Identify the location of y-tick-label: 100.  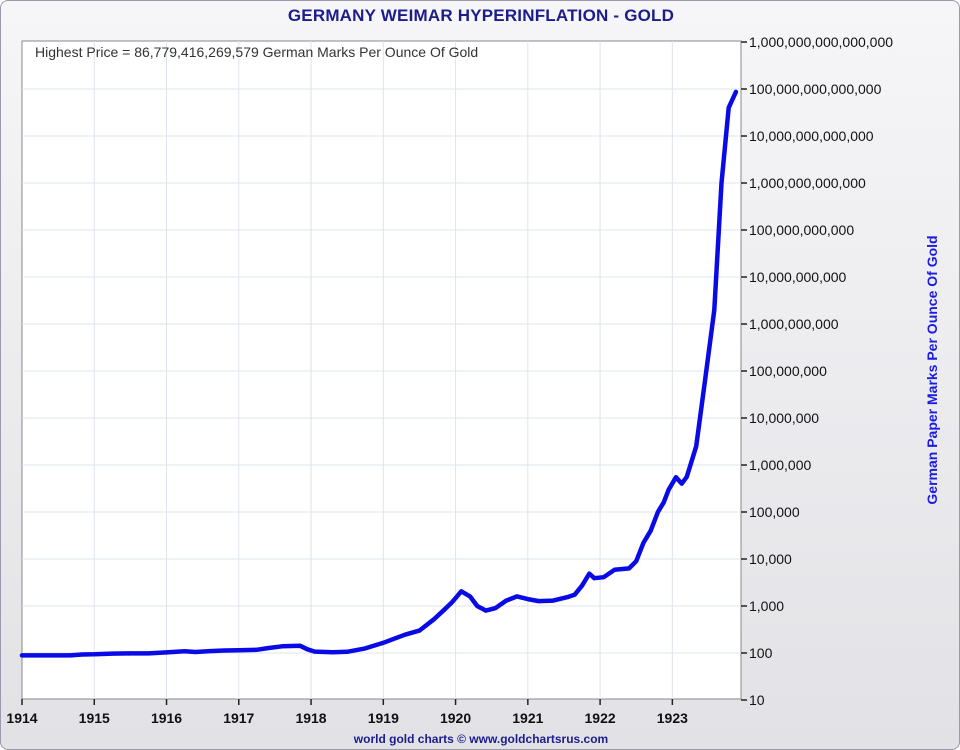
(761, 653).